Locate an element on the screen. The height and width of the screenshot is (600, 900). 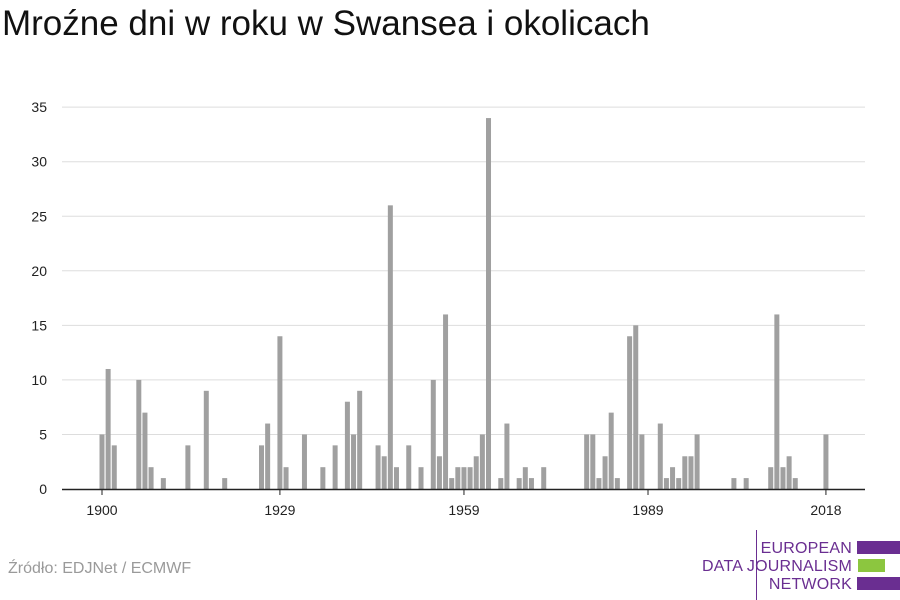
logo-bar-green is located at coordinates (871, 565).